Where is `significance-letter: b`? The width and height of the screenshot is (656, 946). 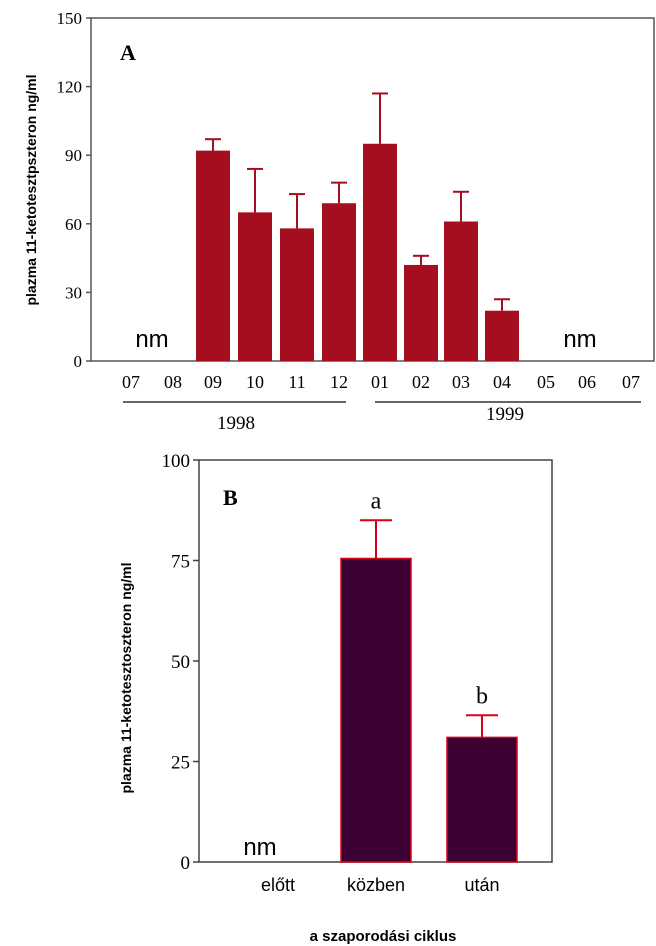
significance-letter: b is located at coordinates (482, 696).